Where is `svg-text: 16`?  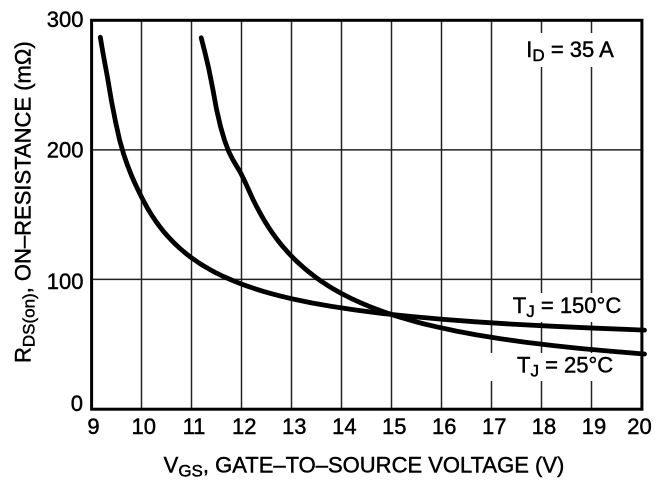 svg-text: 16 is located at coordinates (444, 426).